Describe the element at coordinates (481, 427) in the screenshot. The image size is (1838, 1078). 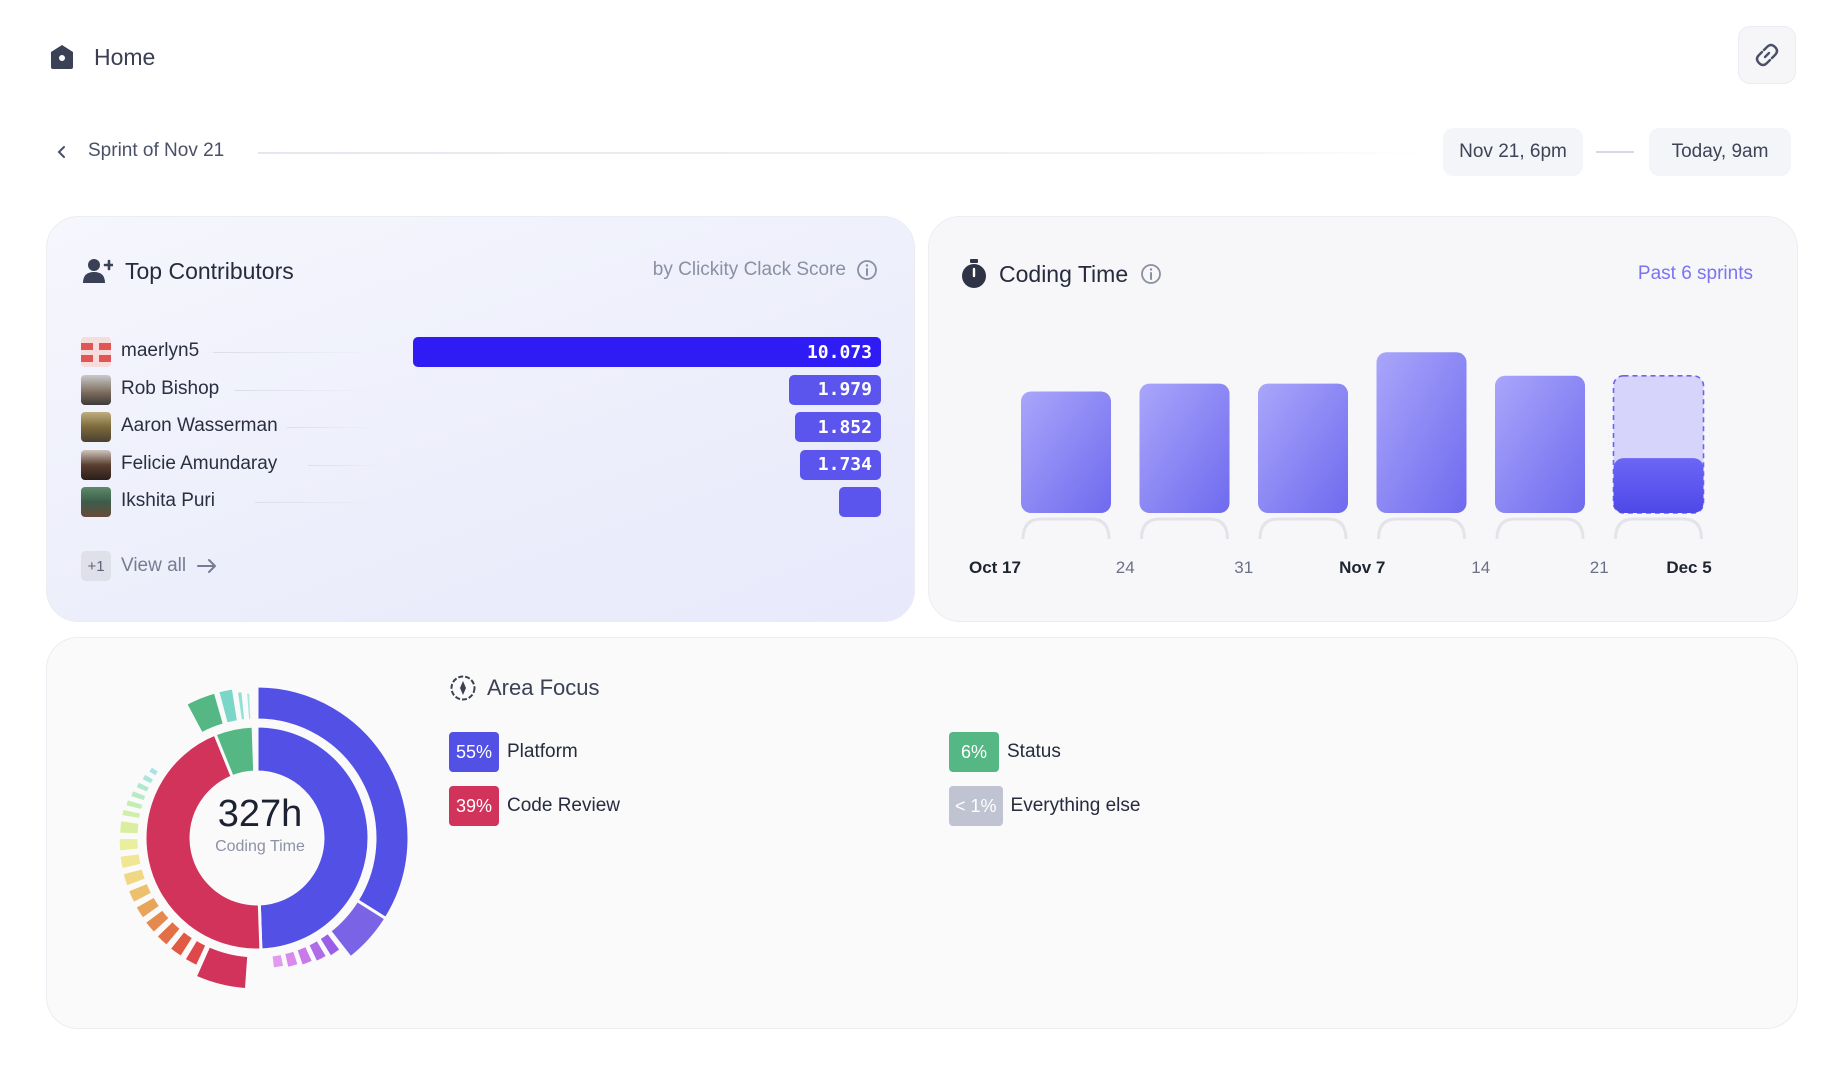
I see `contributor-row: Aaron Wasserman 1.852` at that location.